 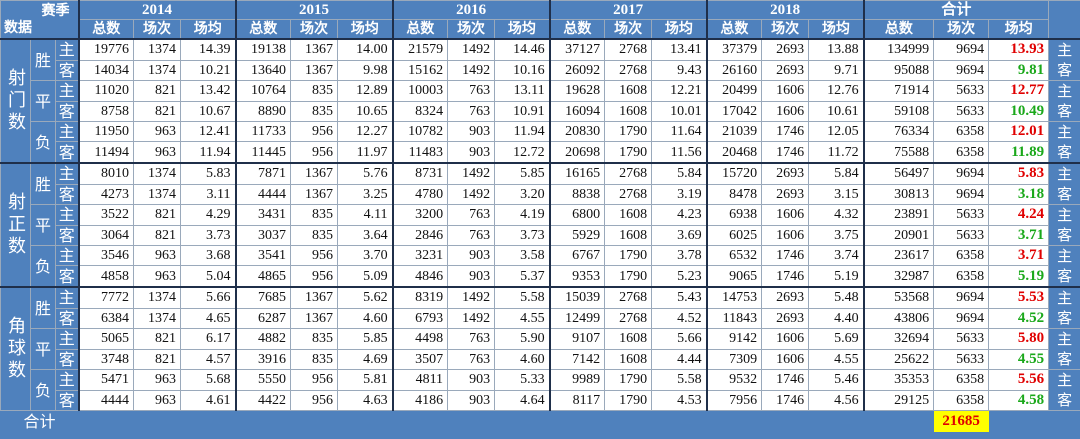 I want to click on data-cell: 3541, so click(x=263, y=255).